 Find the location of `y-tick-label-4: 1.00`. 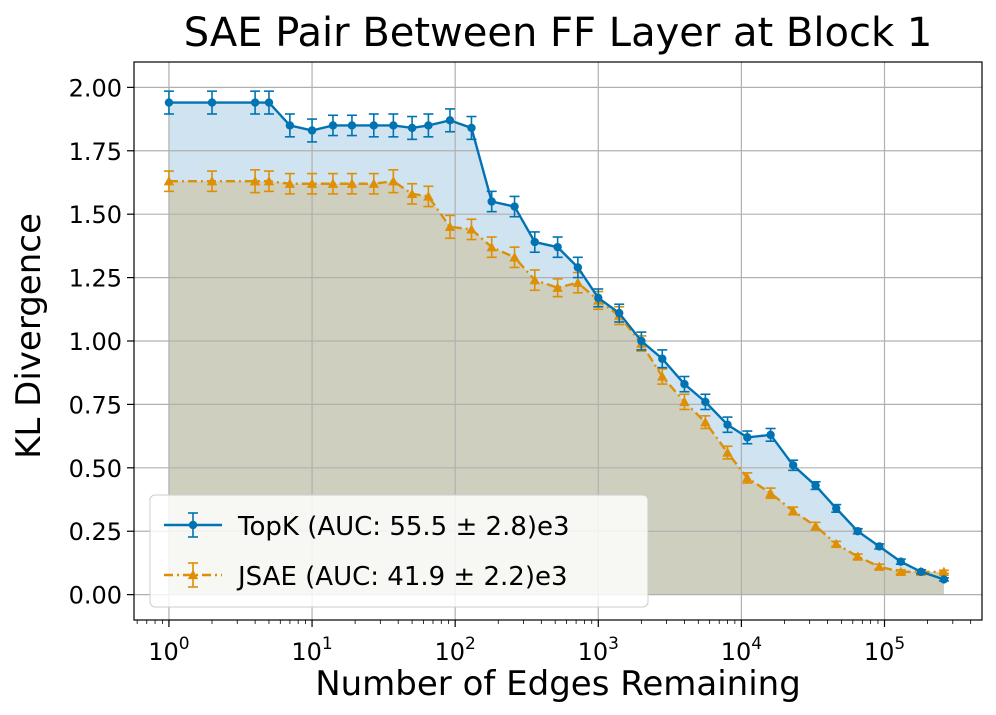

y-tick-label-4: 1.00 is located at coordinates (95, 342).